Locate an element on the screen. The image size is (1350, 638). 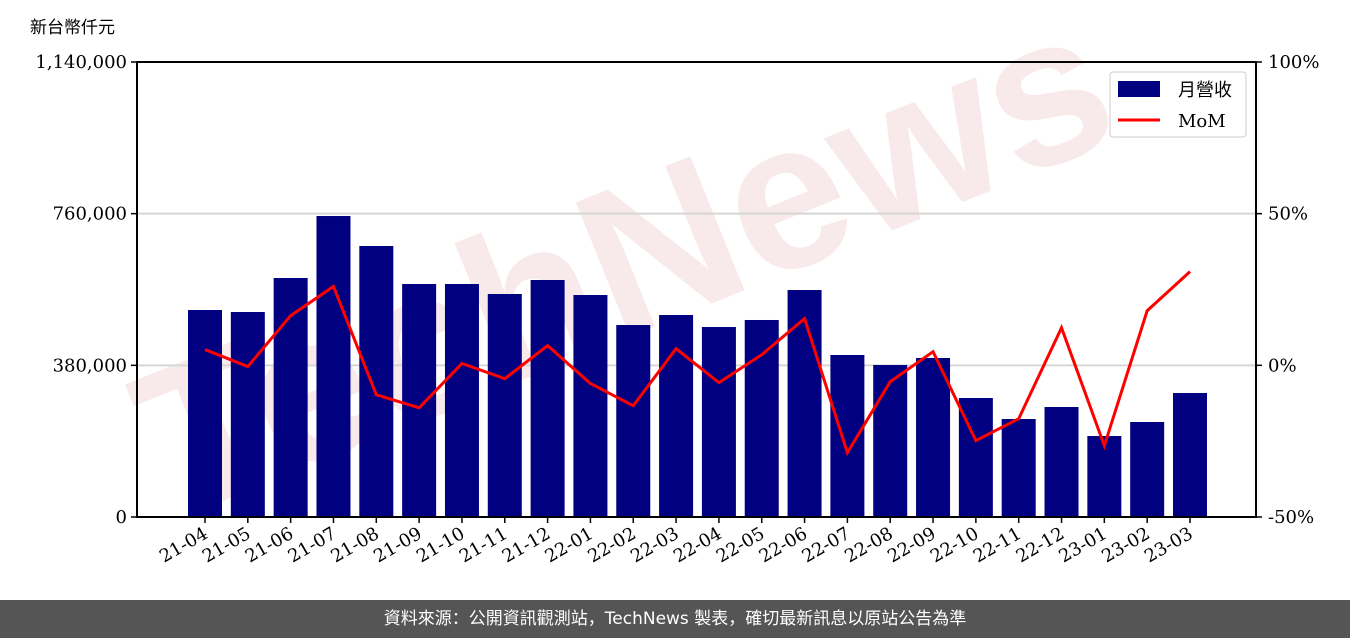
x-tick-label: 22-03 is located at coordinates (654, 545).